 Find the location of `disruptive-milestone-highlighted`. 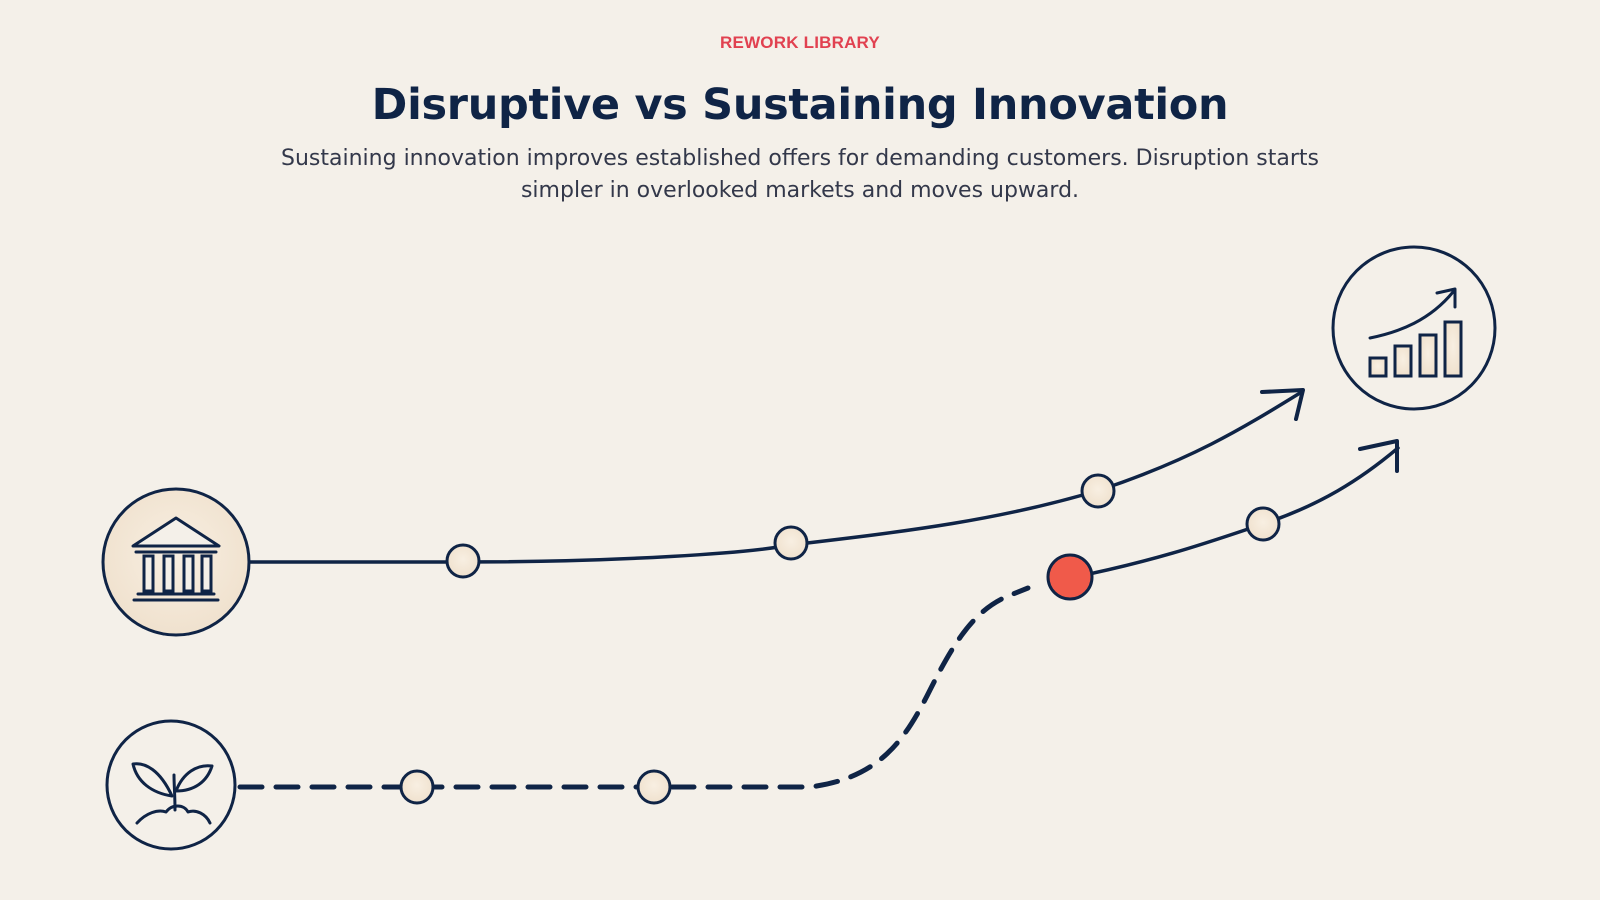

disruptive-milestone-highlighted is located at coordinates (1070, 577).